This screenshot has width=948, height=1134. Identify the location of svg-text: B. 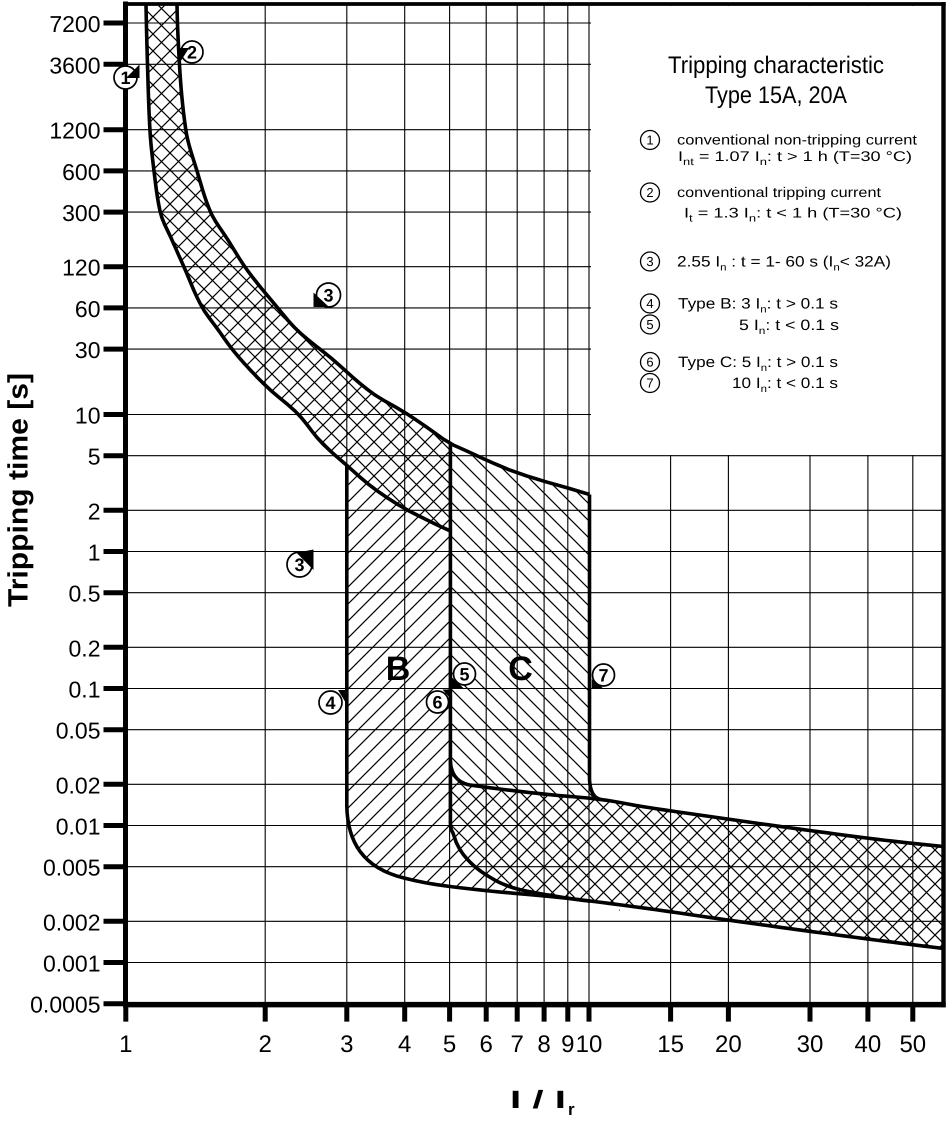
(398, 669).